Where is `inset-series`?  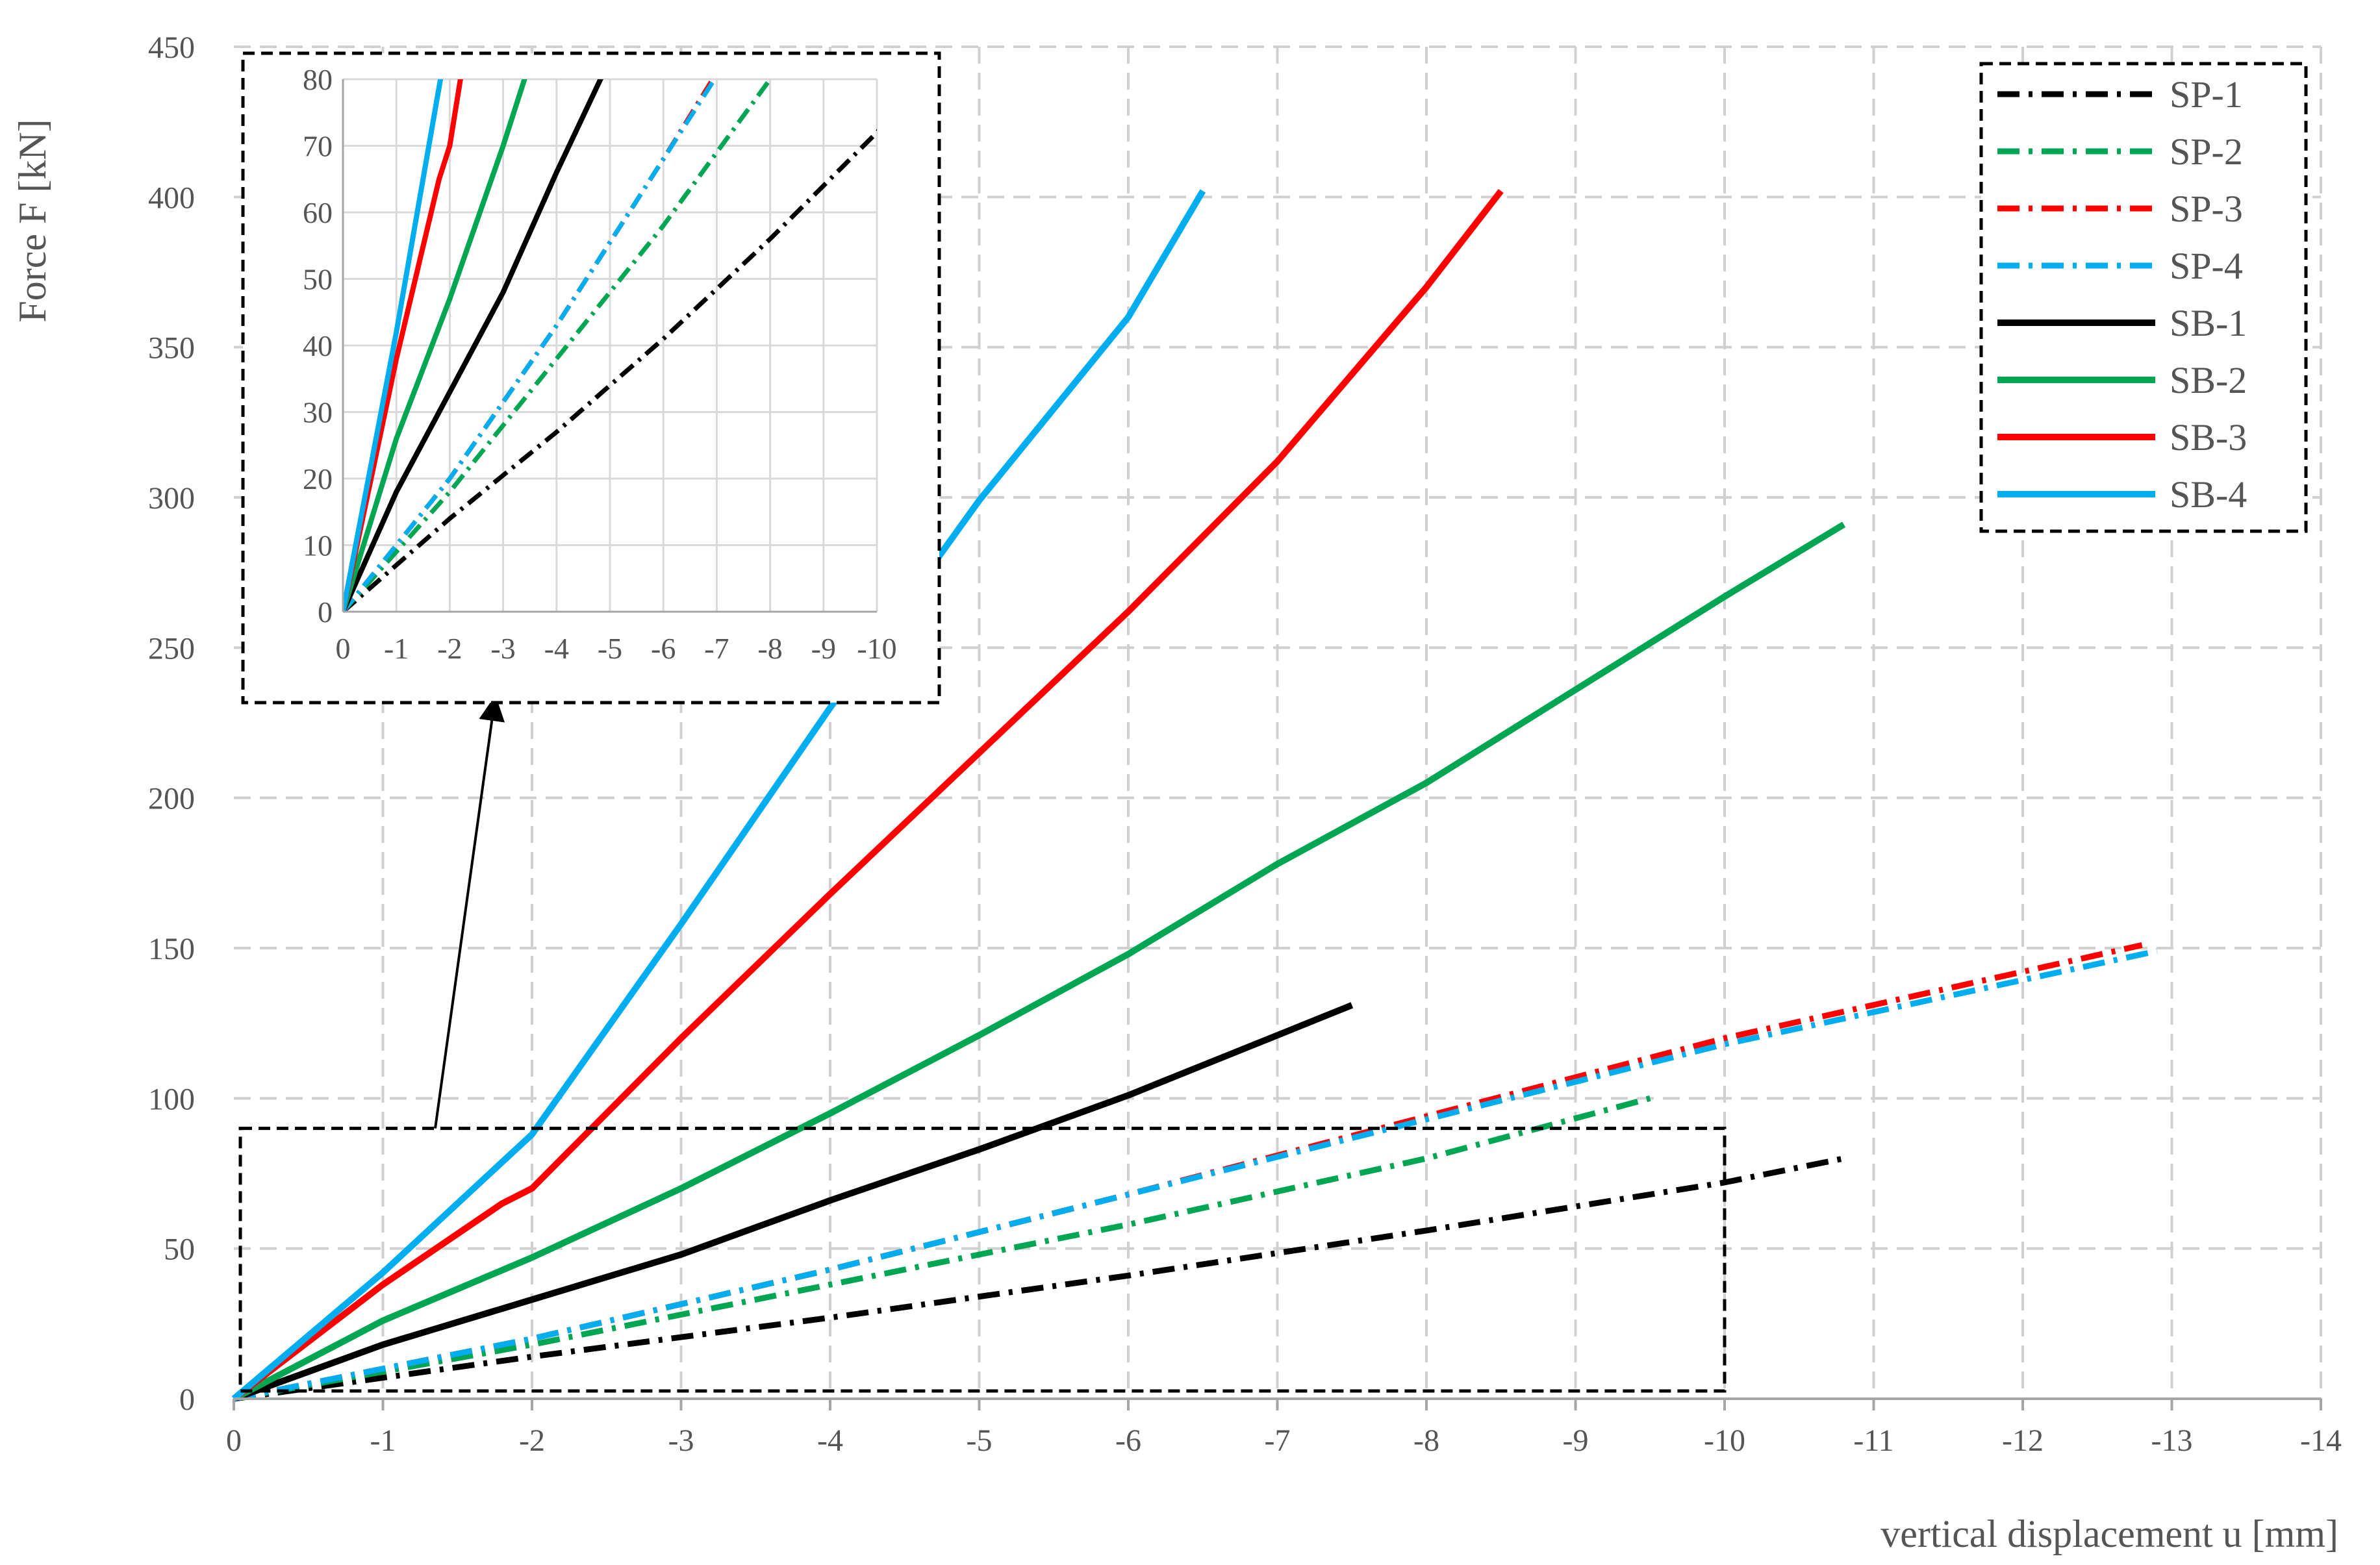 inset-series is located at coordinates (610, 345).